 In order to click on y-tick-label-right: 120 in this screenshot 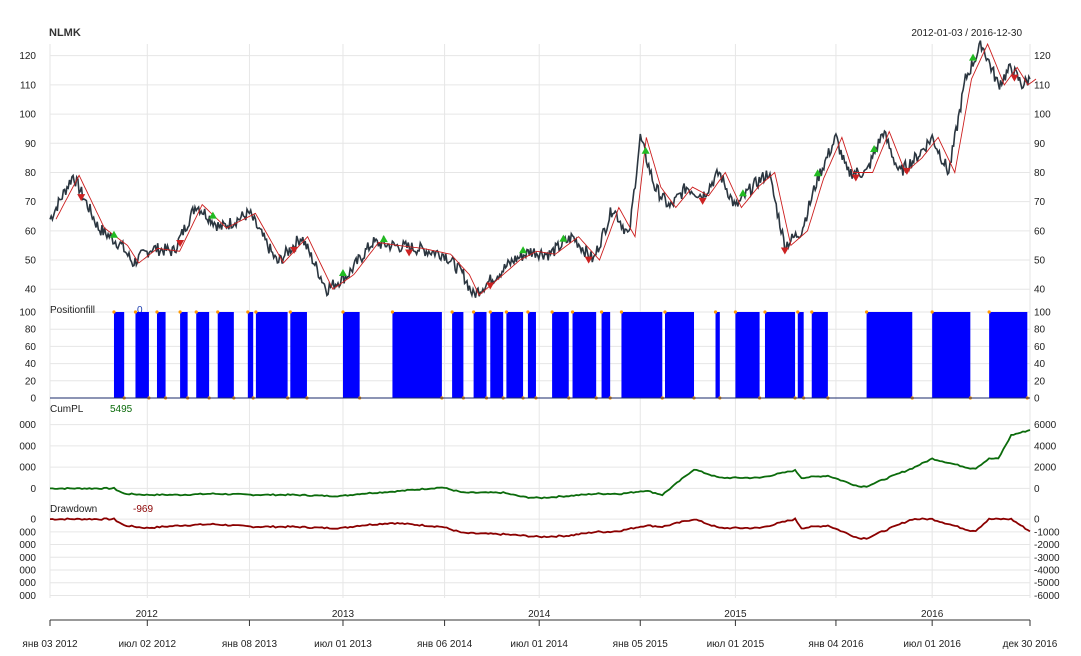, I will do `click(1042, 56)`.